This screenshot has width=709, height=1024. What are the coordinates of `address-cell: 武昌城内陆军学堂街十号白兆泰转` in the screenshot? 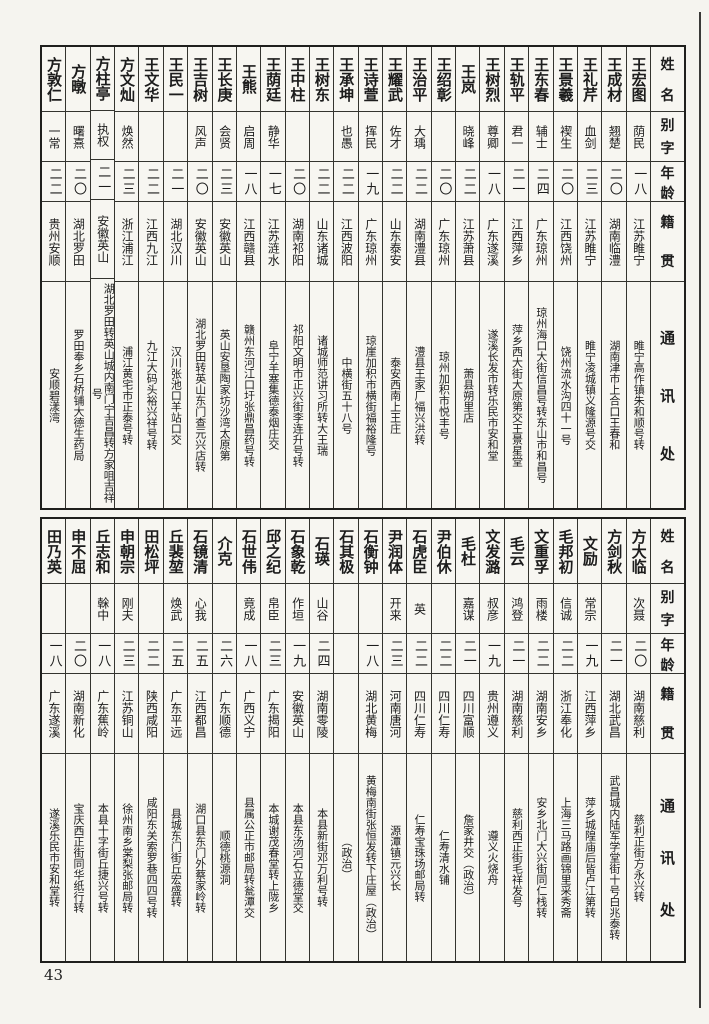 It's located at (614, 857).